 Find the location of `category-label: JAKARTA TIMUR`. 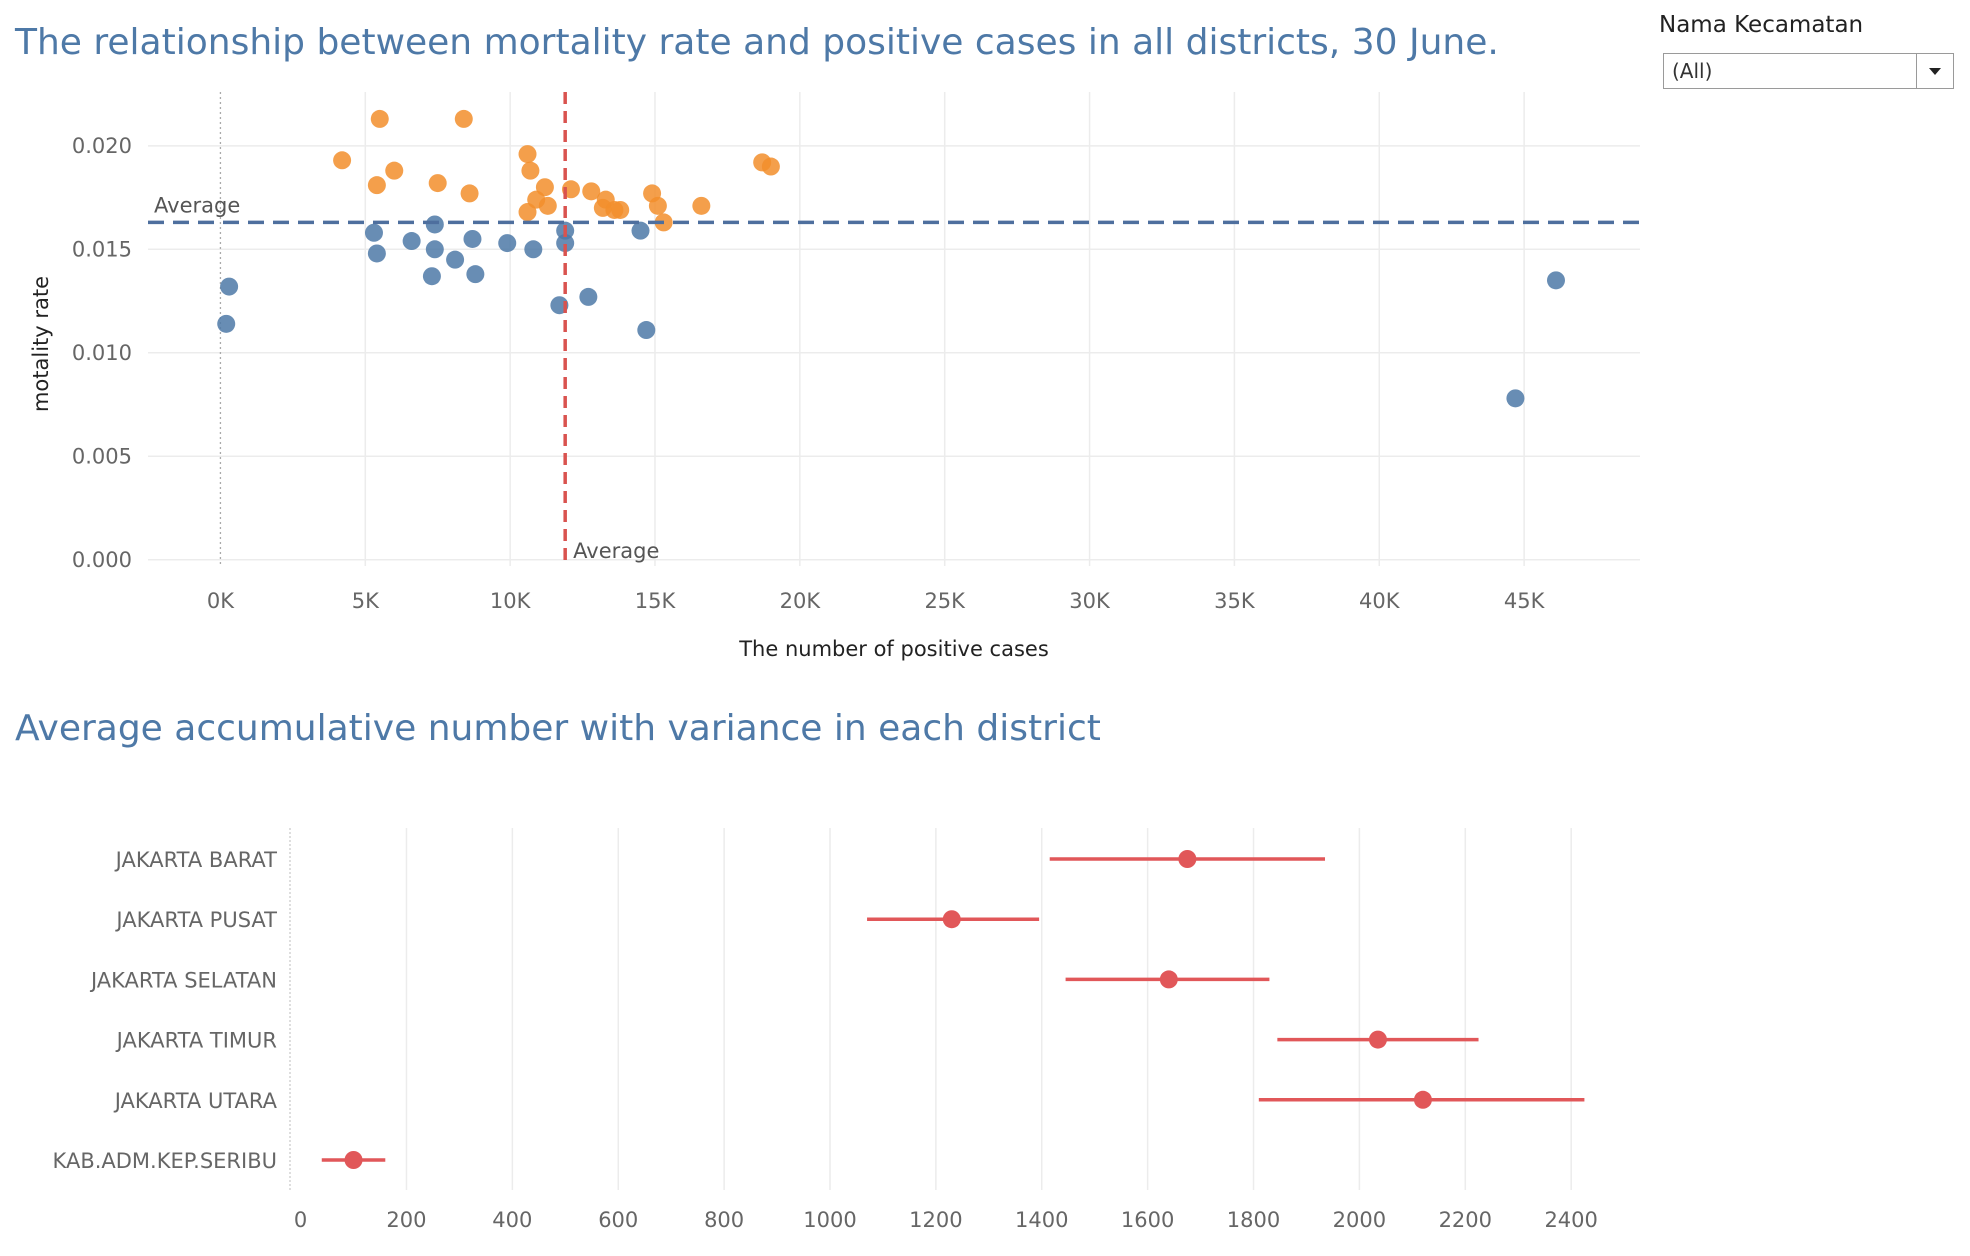

category-label: JAKARTA TIMUR is located at coordinates (196, 1041).